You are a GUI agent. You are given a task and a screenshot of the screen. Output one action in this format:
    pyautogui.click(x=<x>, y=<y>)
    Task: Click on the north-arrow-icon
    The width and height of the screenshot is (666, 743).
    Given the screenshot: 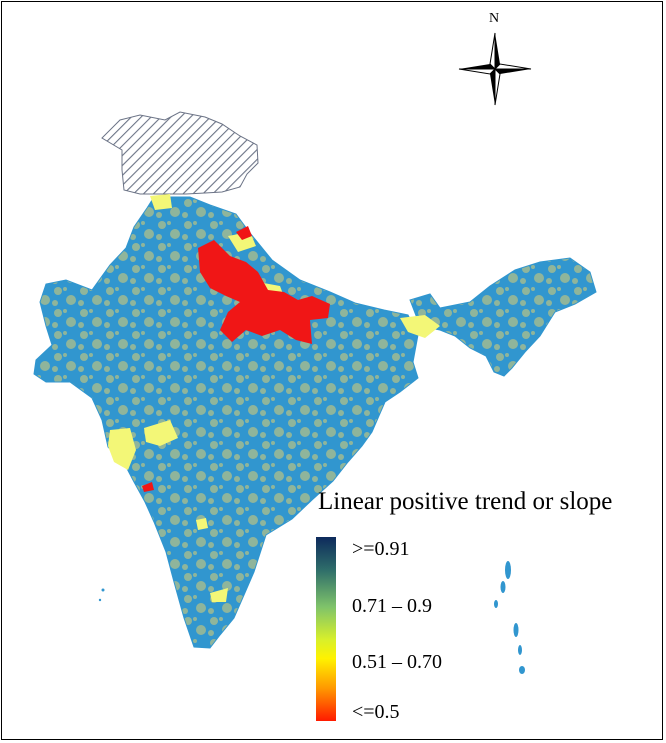 What is the action you would take?
    pyautogui.click(x=495, y=69)
    